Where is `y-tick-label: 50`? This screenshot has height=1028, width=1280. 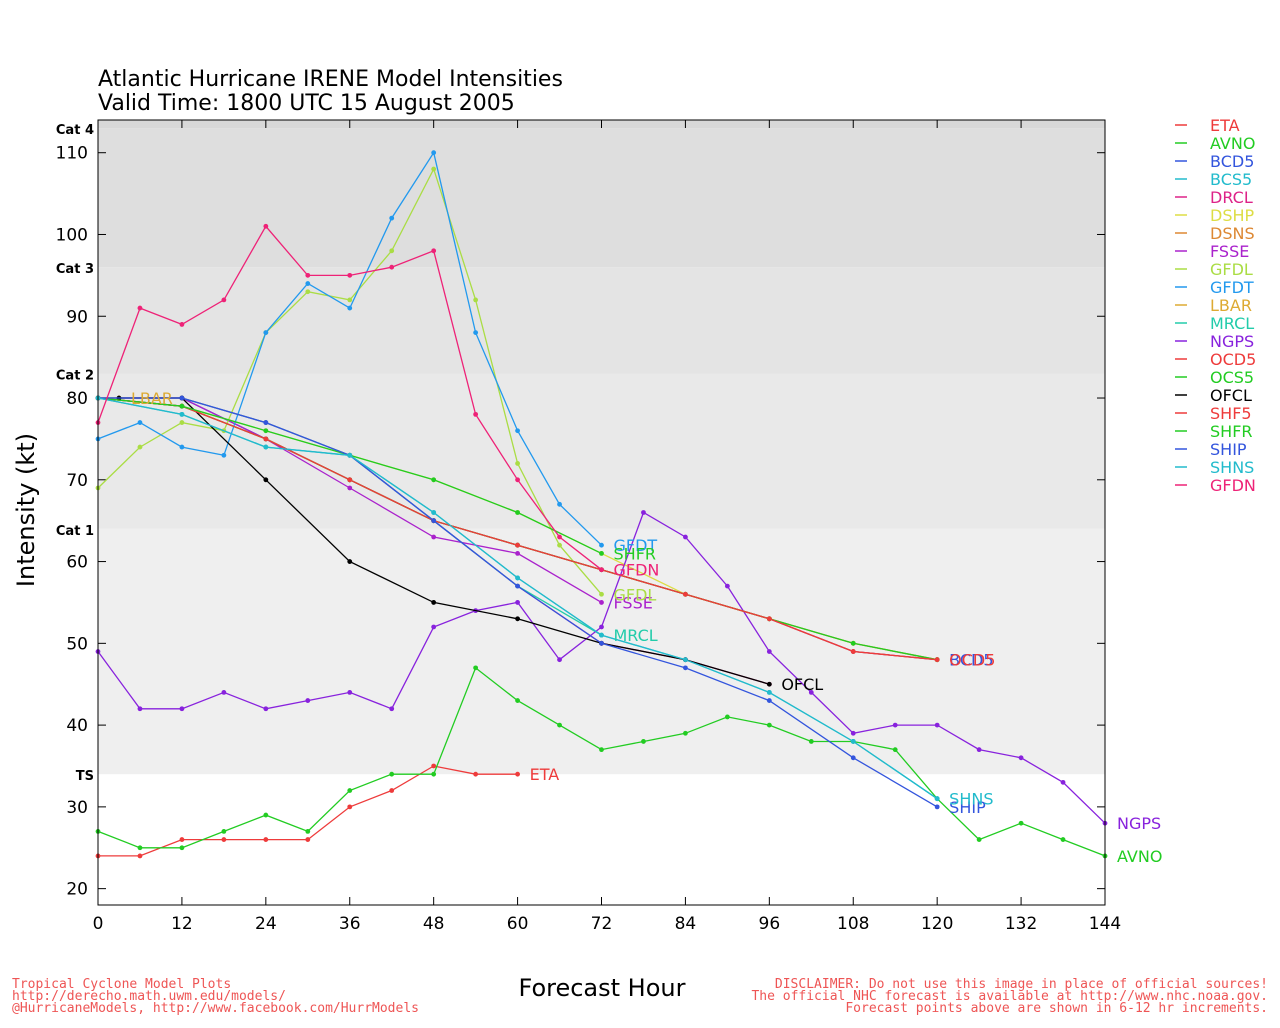 y-tick-label: 50 is located at coordinates (77, 644).